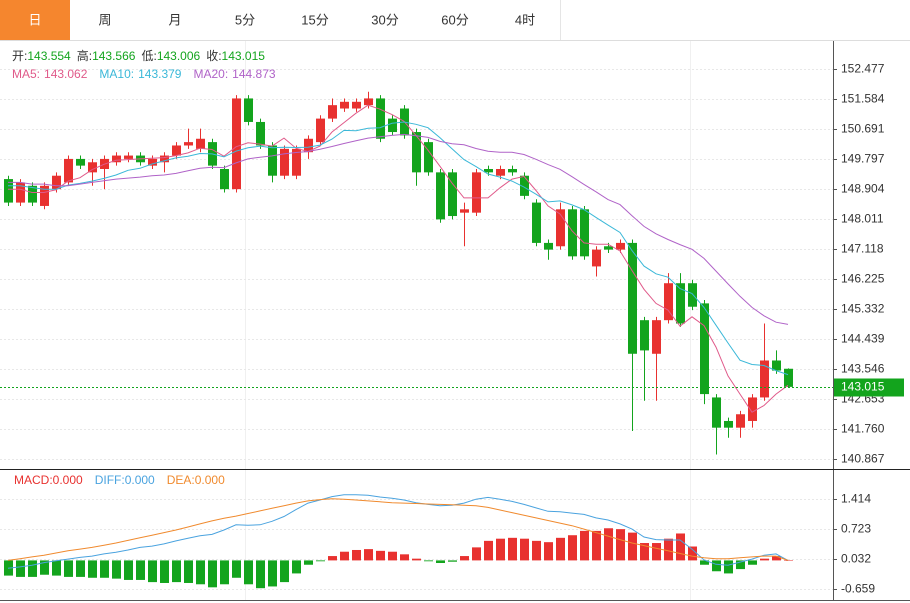  I want to click on tab-bar: 日 周 月 5分 15分 30分 60分 4时, so click(280, 20).